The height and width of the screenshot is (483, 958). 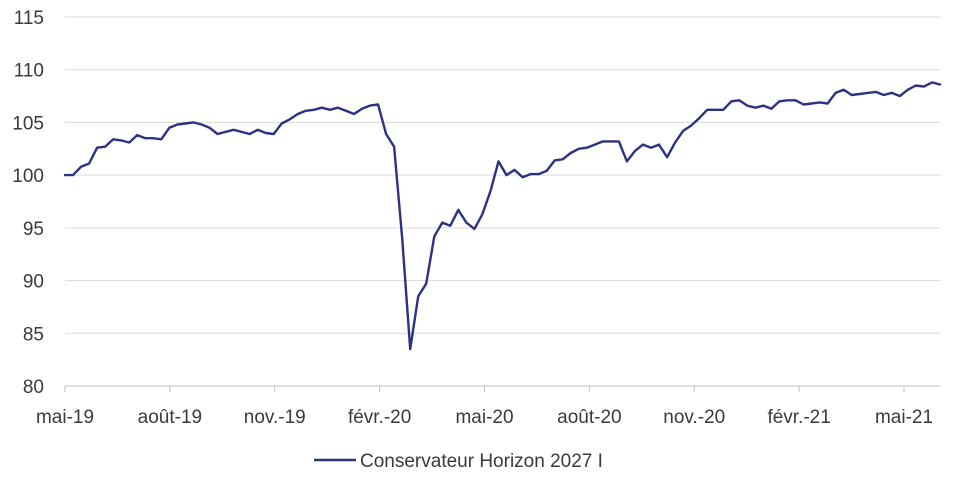 I want to click on y-tick-label: 105, so click(x=28, y=123).